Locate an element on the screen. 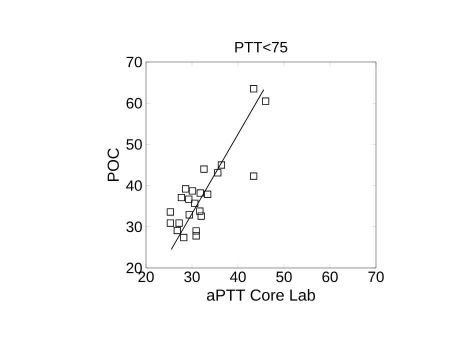 Image resolution: width=474 pixels, height=341 pixels. chart-title: PTT<75 is located at coordinates (261, 47).